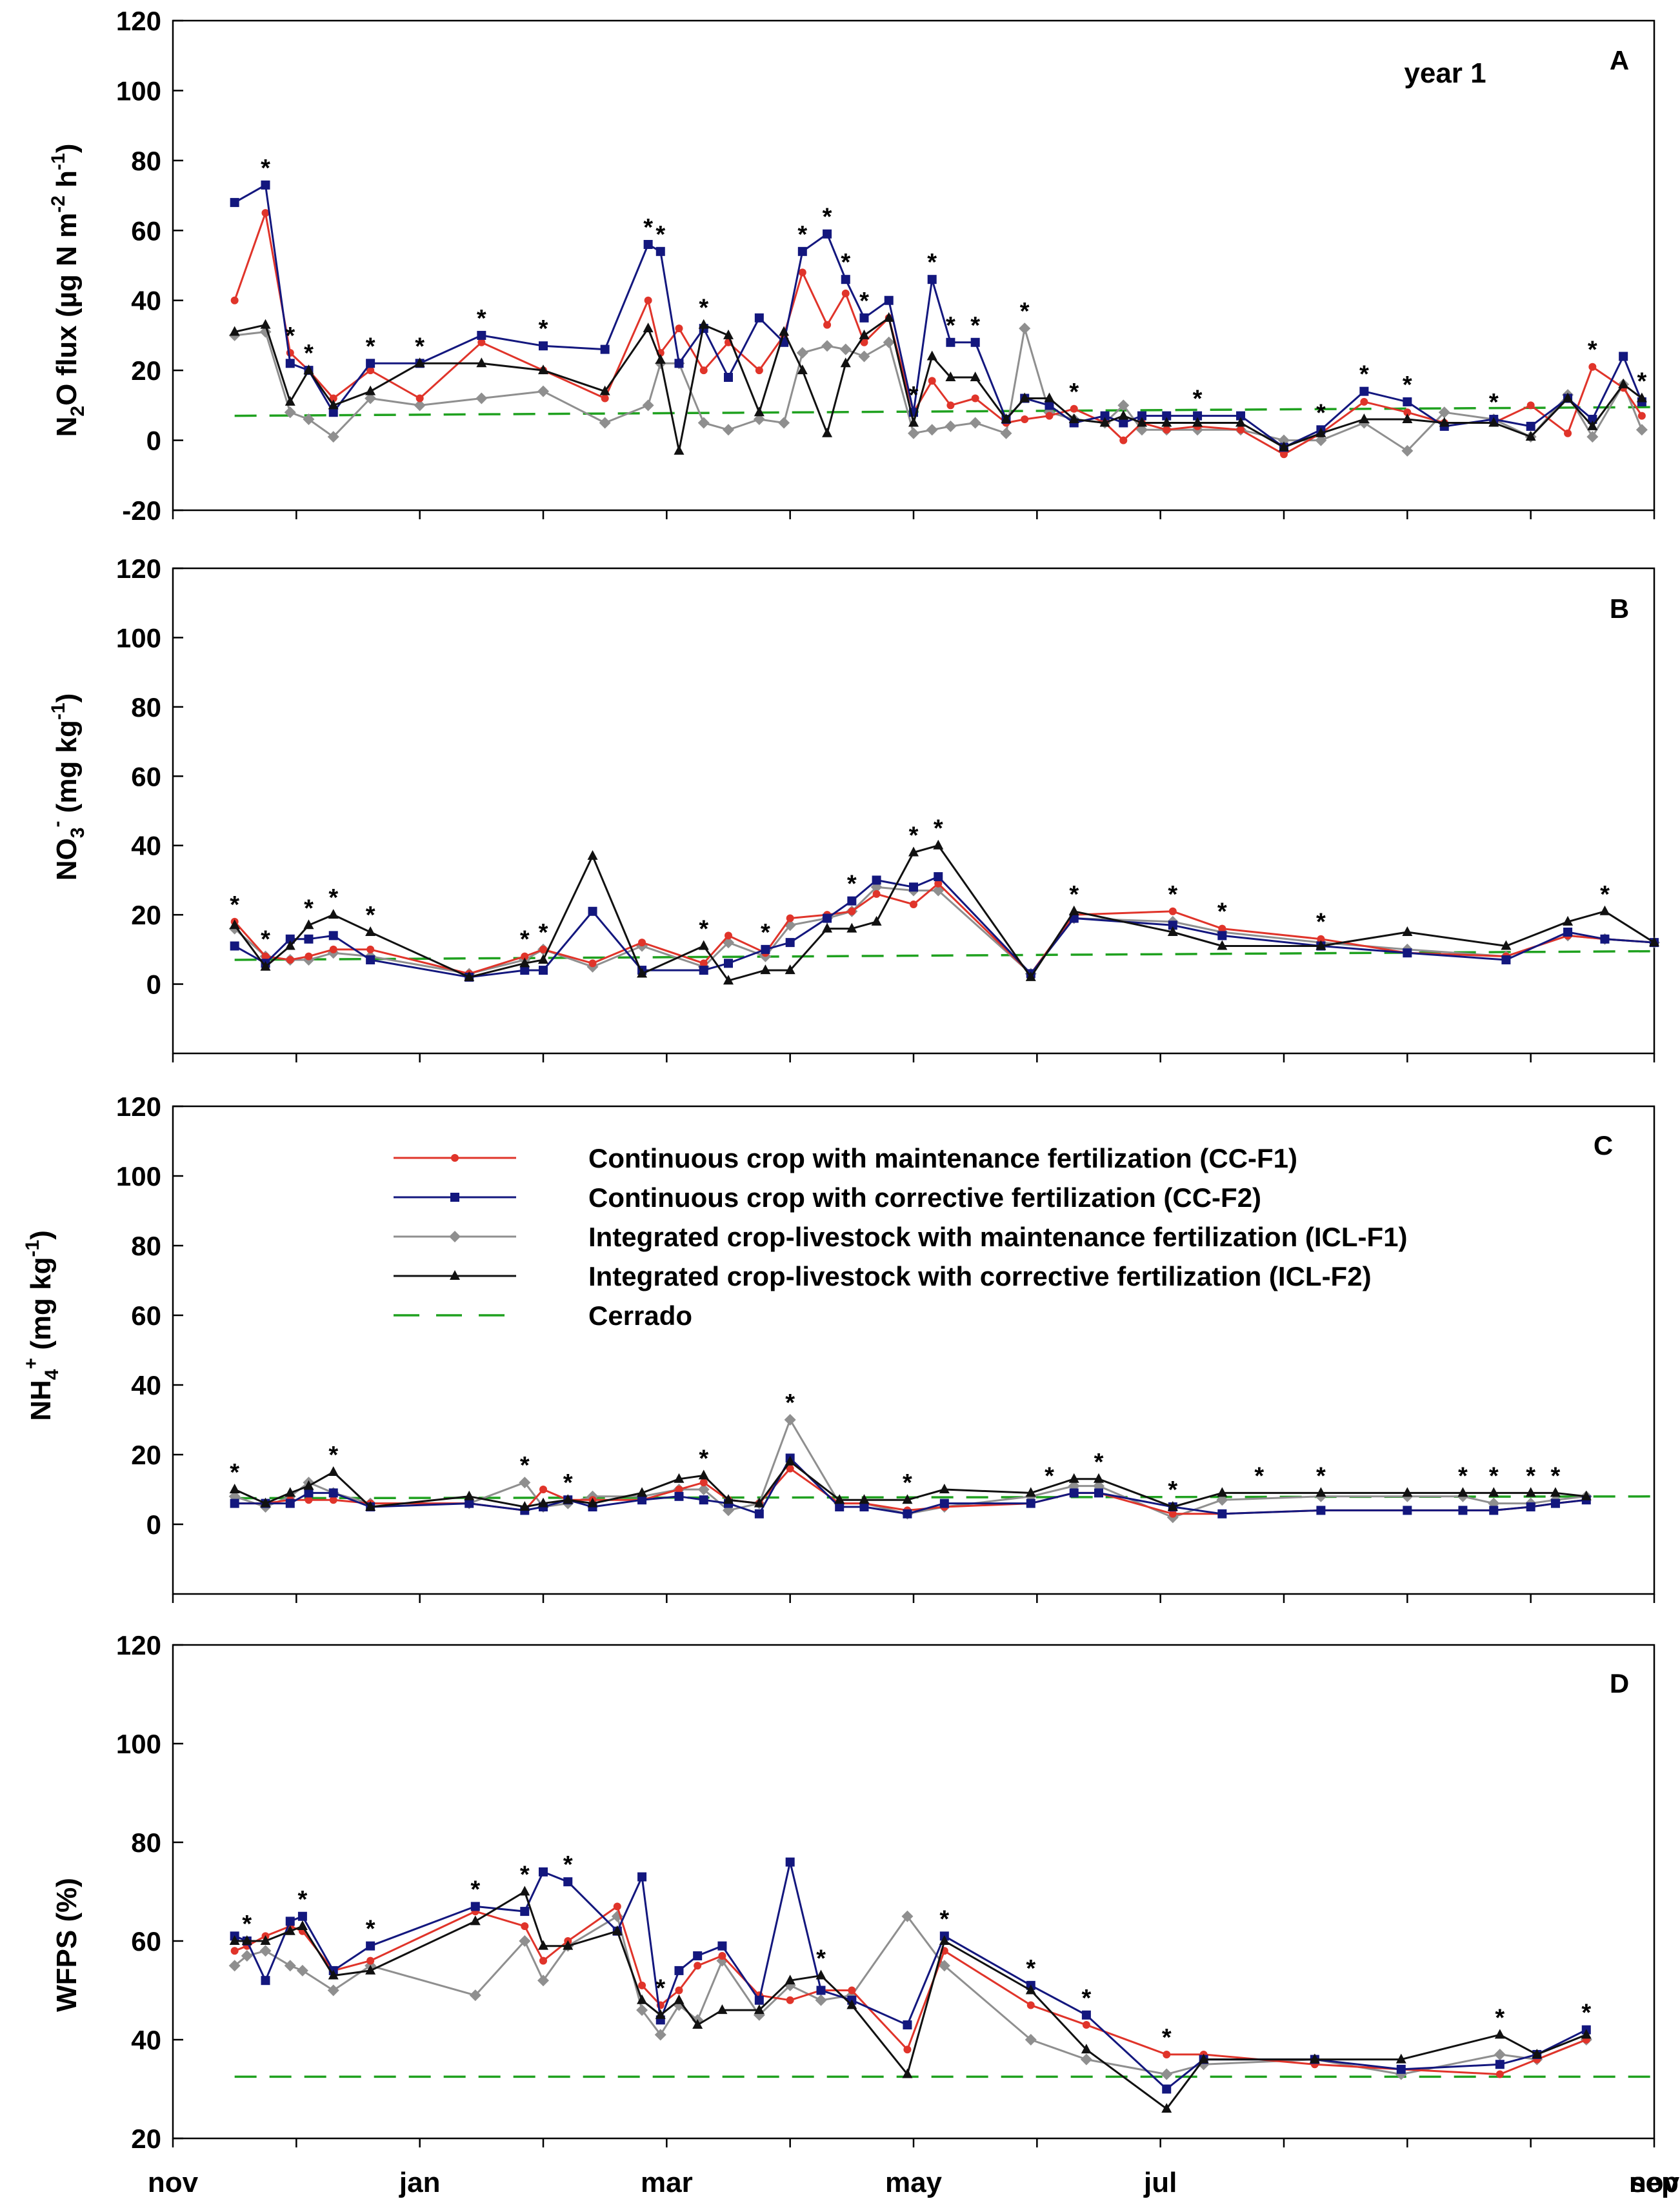 This screenshot has height=2210, width=1680. I want to click on panel-b-ylabel: NO3- (mg kg-1), so click(67, 787).